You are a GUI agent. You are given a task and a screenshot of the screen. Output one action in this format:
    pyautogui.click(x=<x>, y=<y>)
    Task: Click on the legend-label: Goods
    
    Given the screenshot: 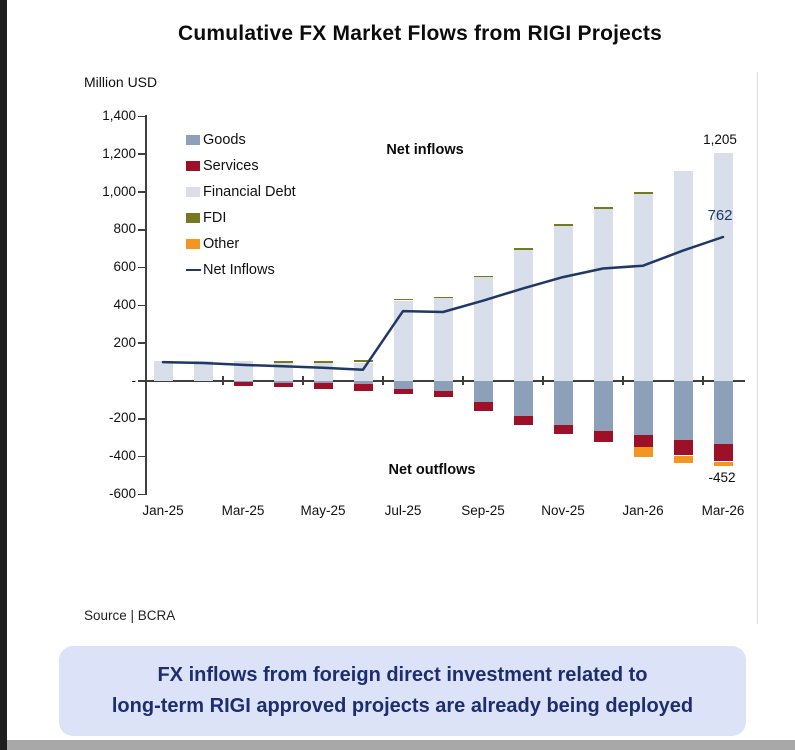 What is the action you would take?
    pyautogui.click(x=224, y=140)
    